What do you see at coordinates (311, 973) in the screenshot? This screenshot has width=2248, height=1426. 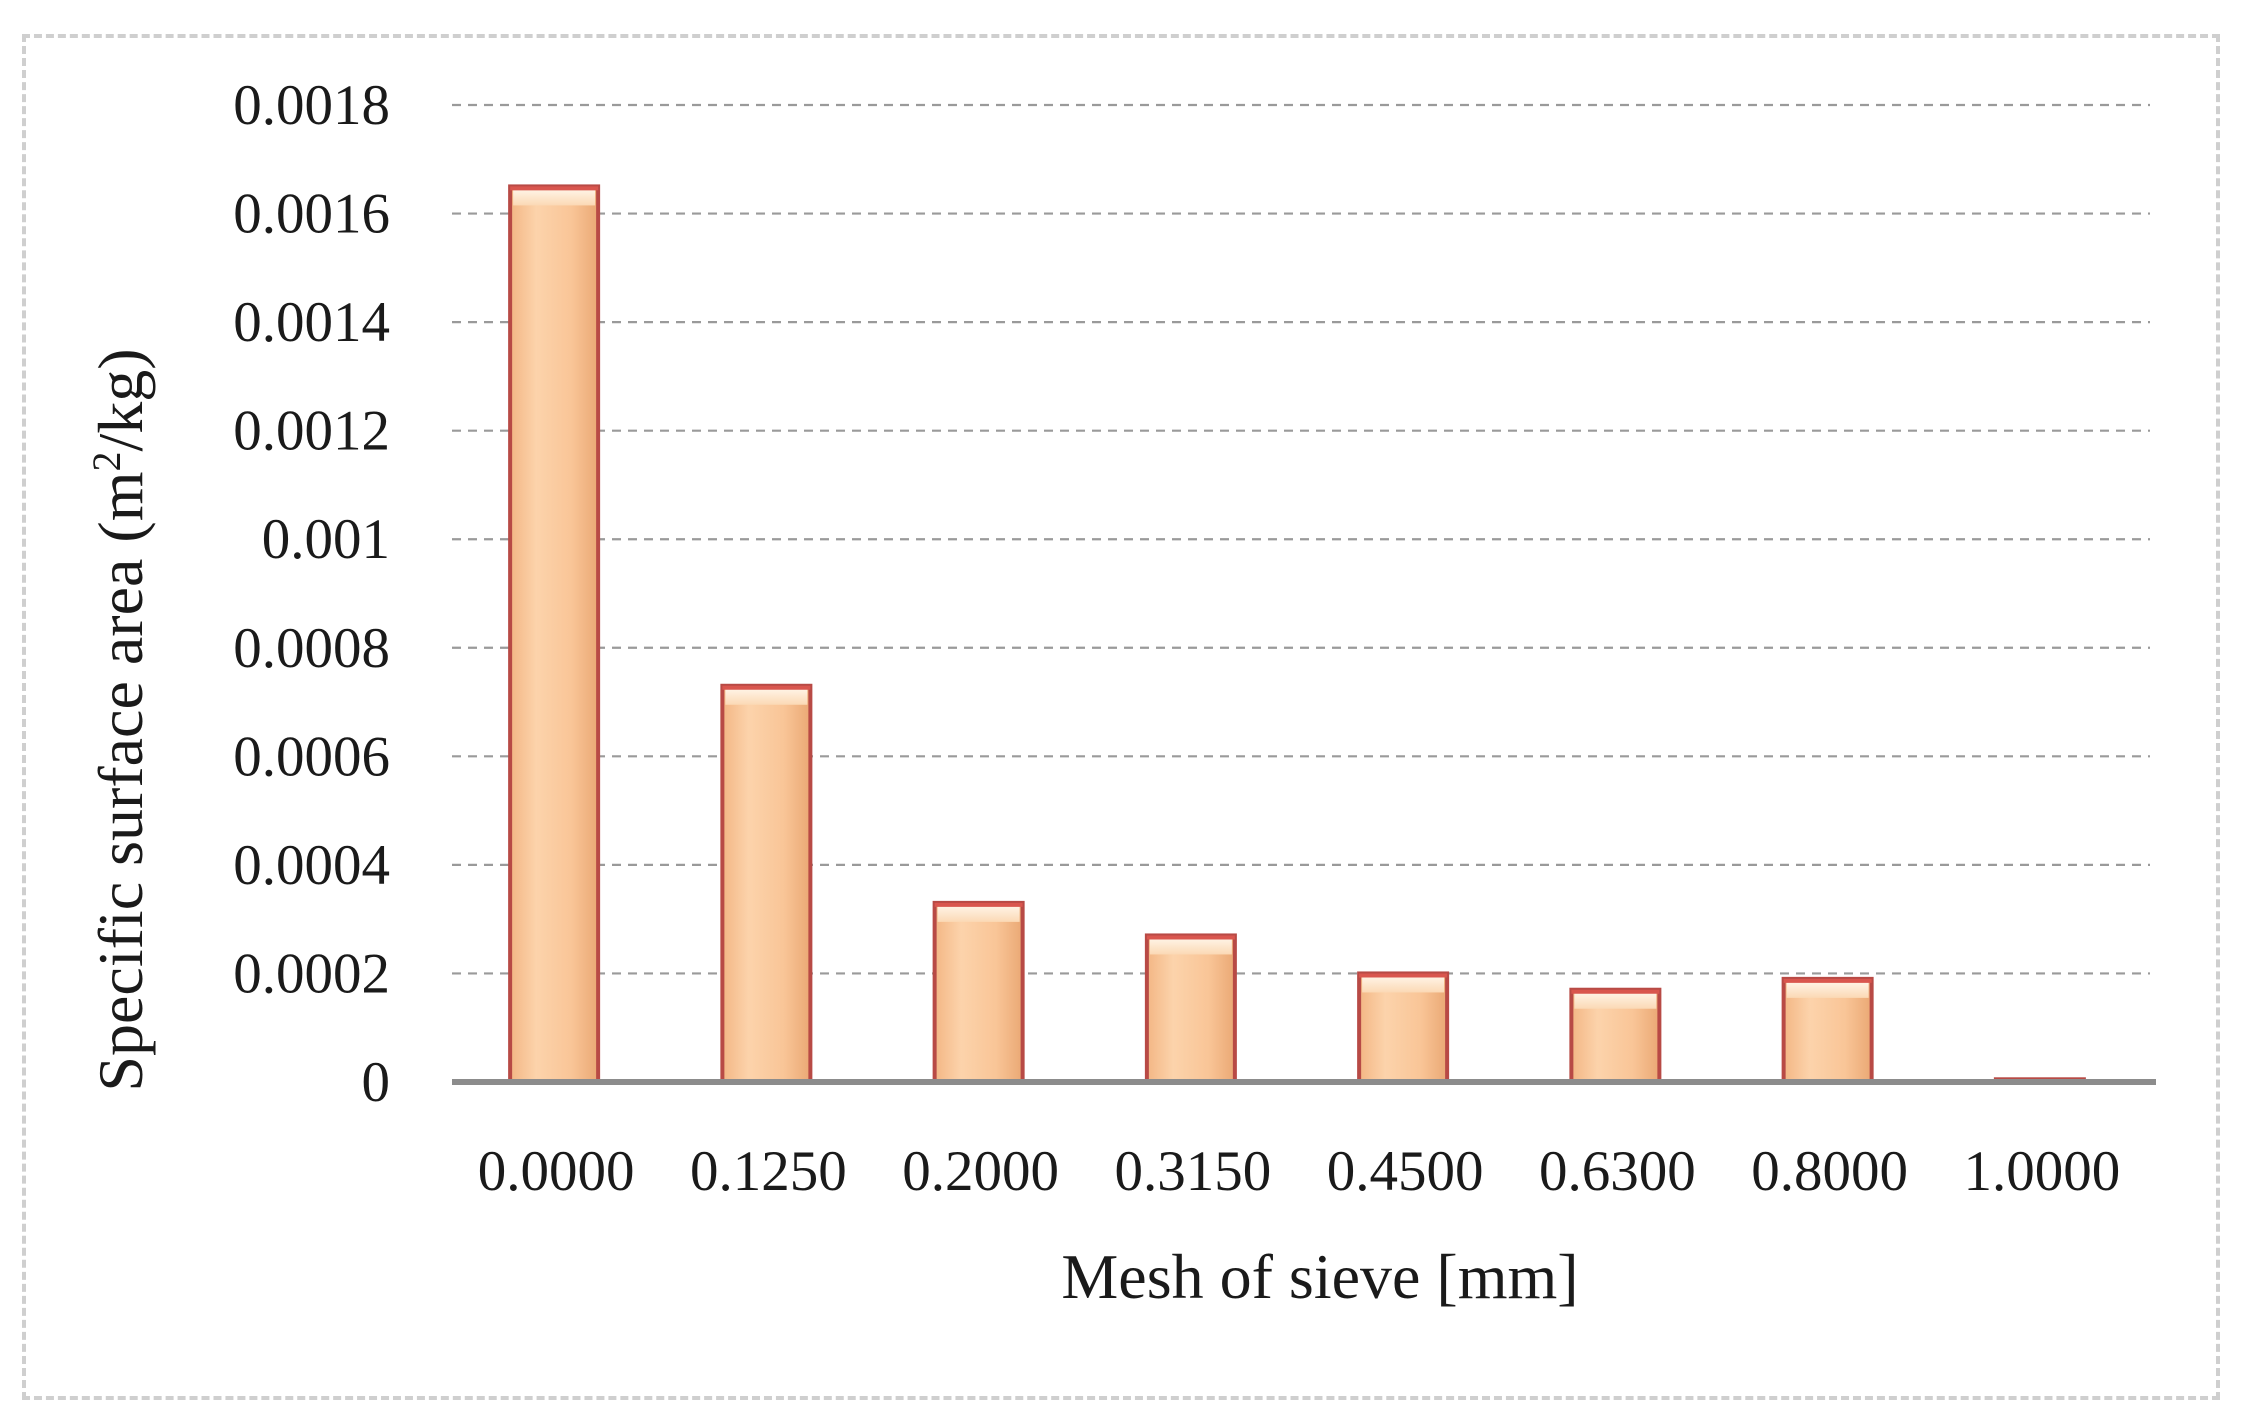 I see `y-tick-label: 0.0002` at bounding box center [311, 973].